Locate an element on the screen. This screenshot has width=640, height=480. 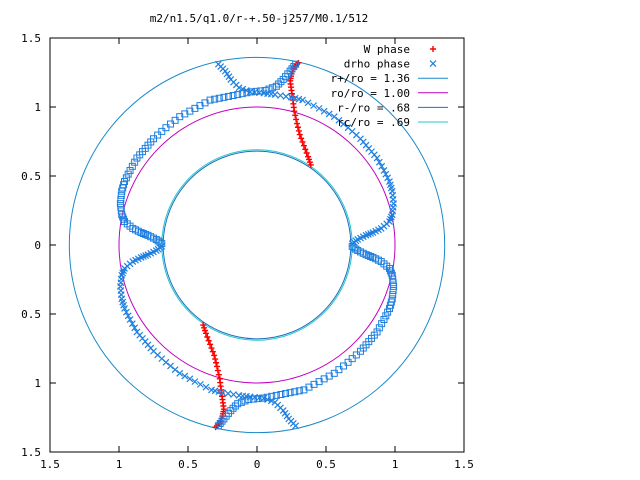
legend-label: r-/ro = .68 is located at coordinates (373, 107).